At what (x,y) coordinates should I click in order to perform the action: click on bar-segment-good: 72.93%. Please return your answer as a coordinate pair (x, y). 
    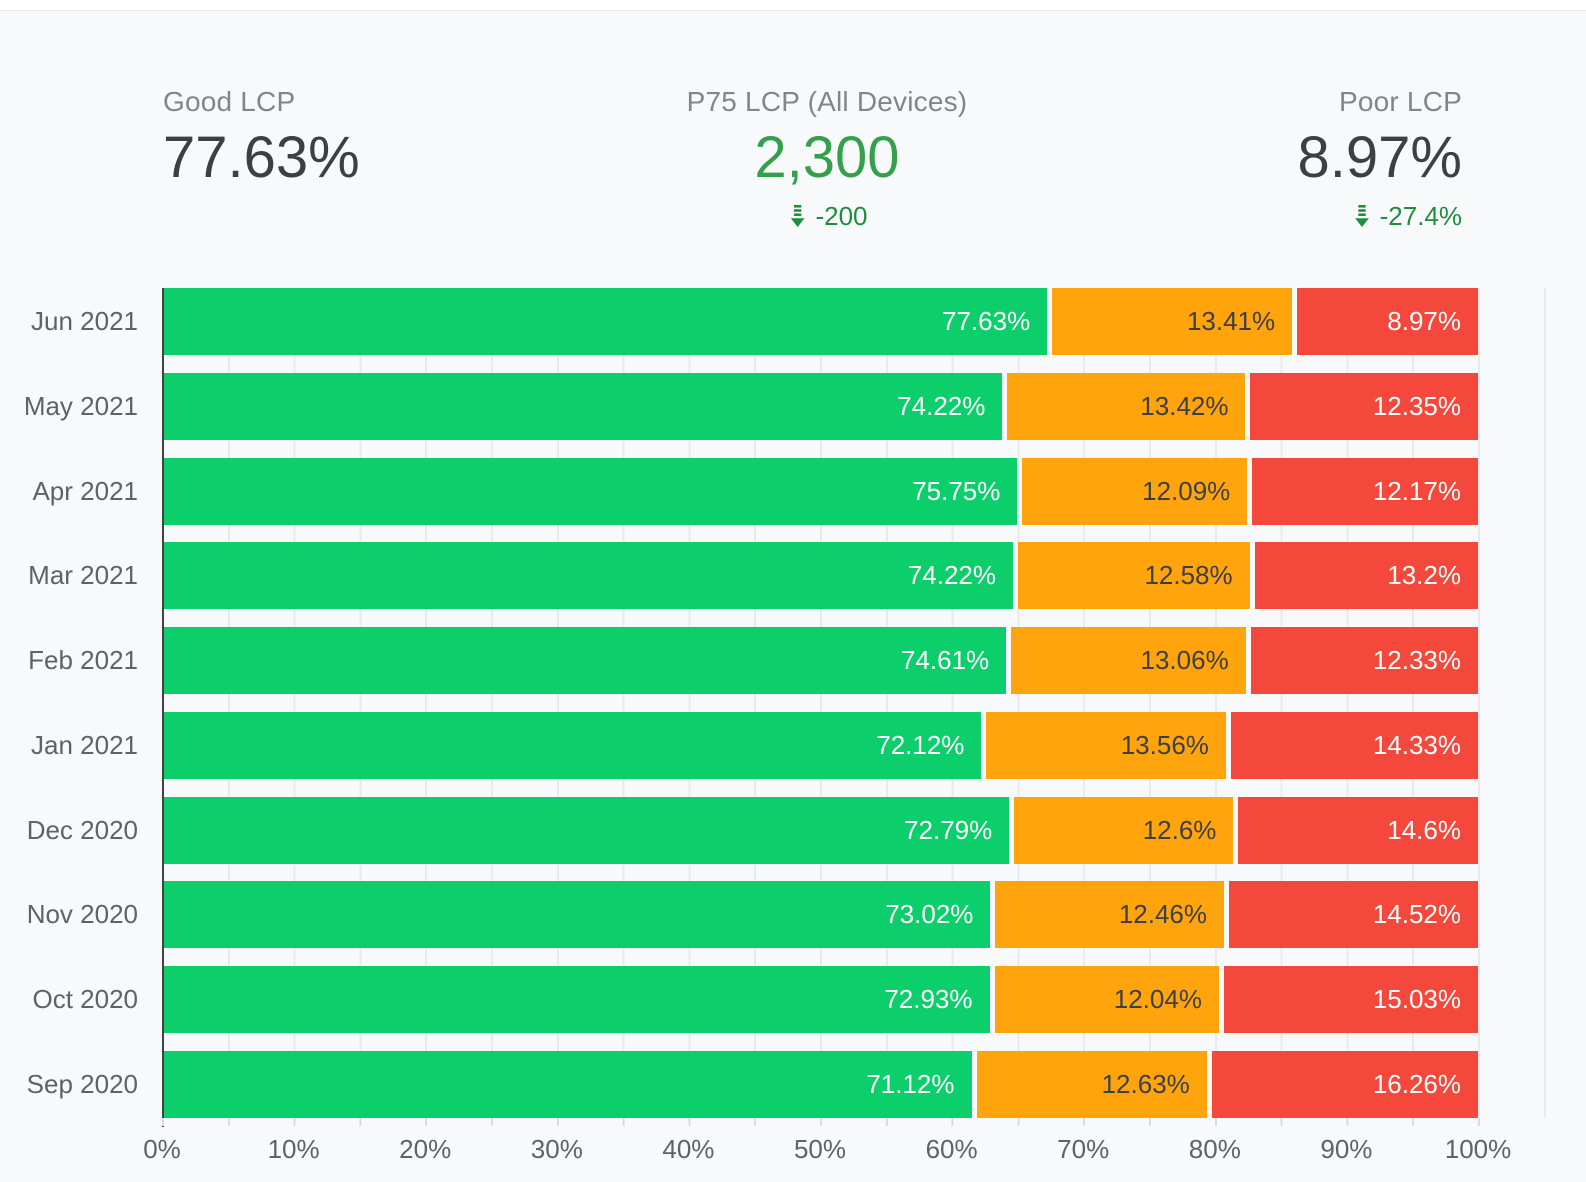
    Looking at the image, I should click on (576, 1000).